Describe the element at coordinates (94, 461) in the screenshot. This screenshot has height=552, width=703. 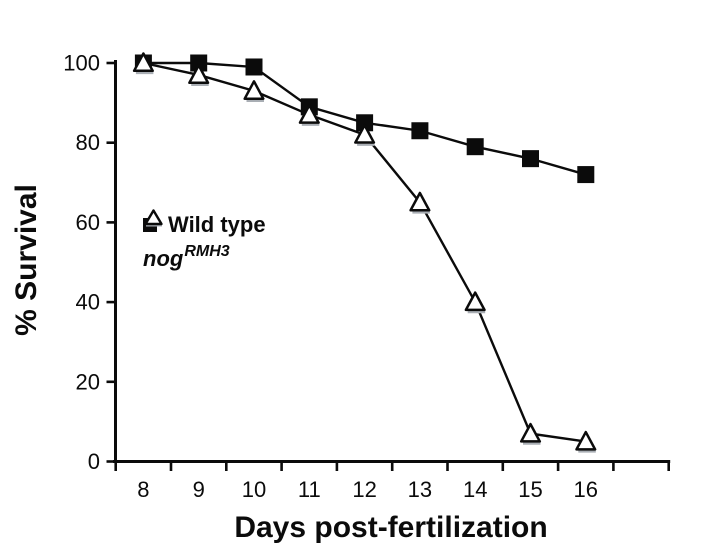
I see `y-tick-label: 0` at that location.